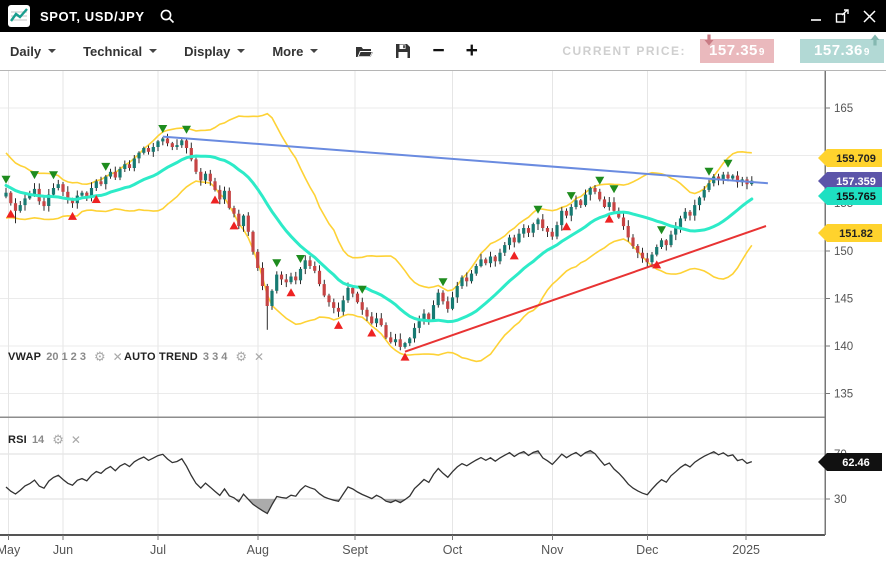  Describe the element at coordinates (92, 16) in the screenshot. I see `symbol-title: SPOT, USD/JPY` at that location.